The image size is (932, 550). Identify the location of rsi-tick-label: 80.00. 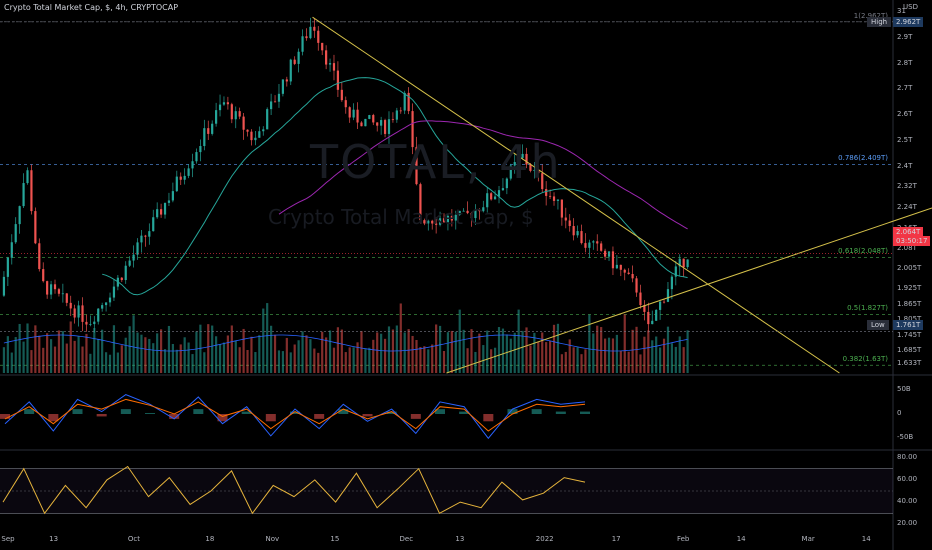
(907, 456).